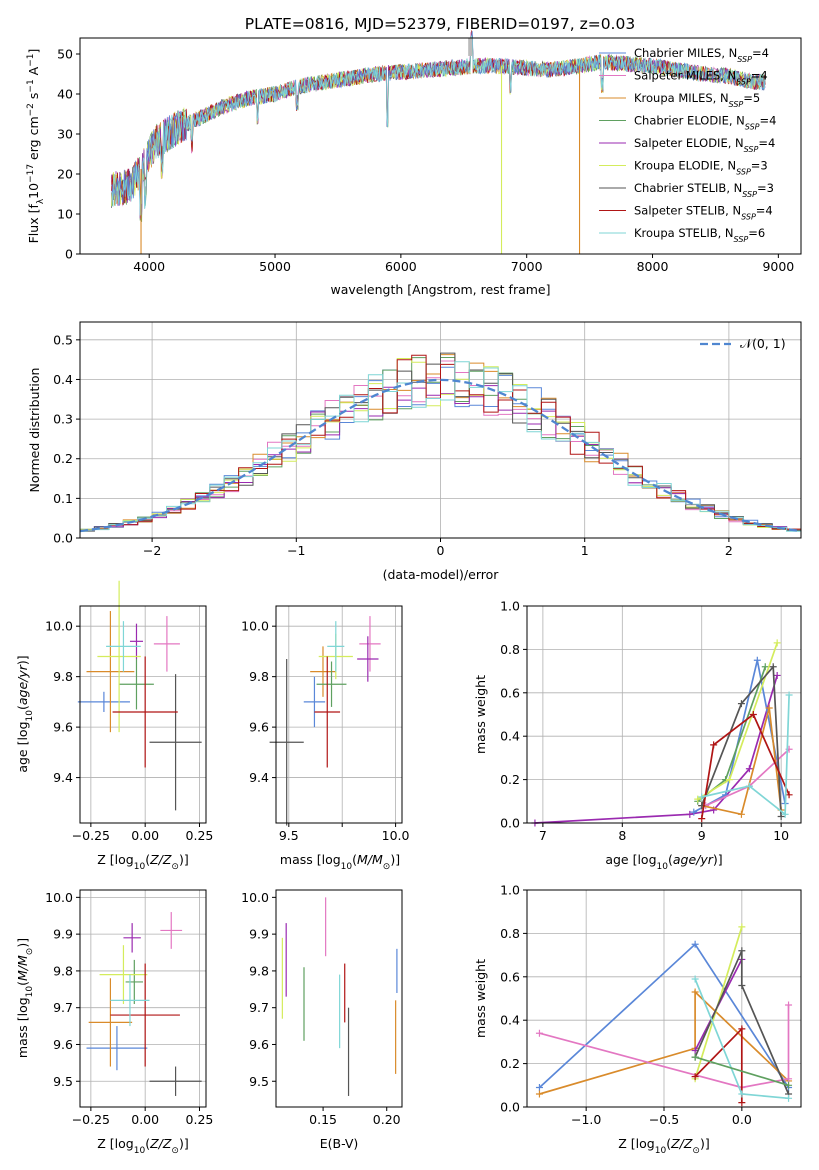 The width and height of the screenshot is (819, 1170). Describe the element at coordinates (527, 266) in the screenshot. I see `x-tick-label: 7000` at that location.